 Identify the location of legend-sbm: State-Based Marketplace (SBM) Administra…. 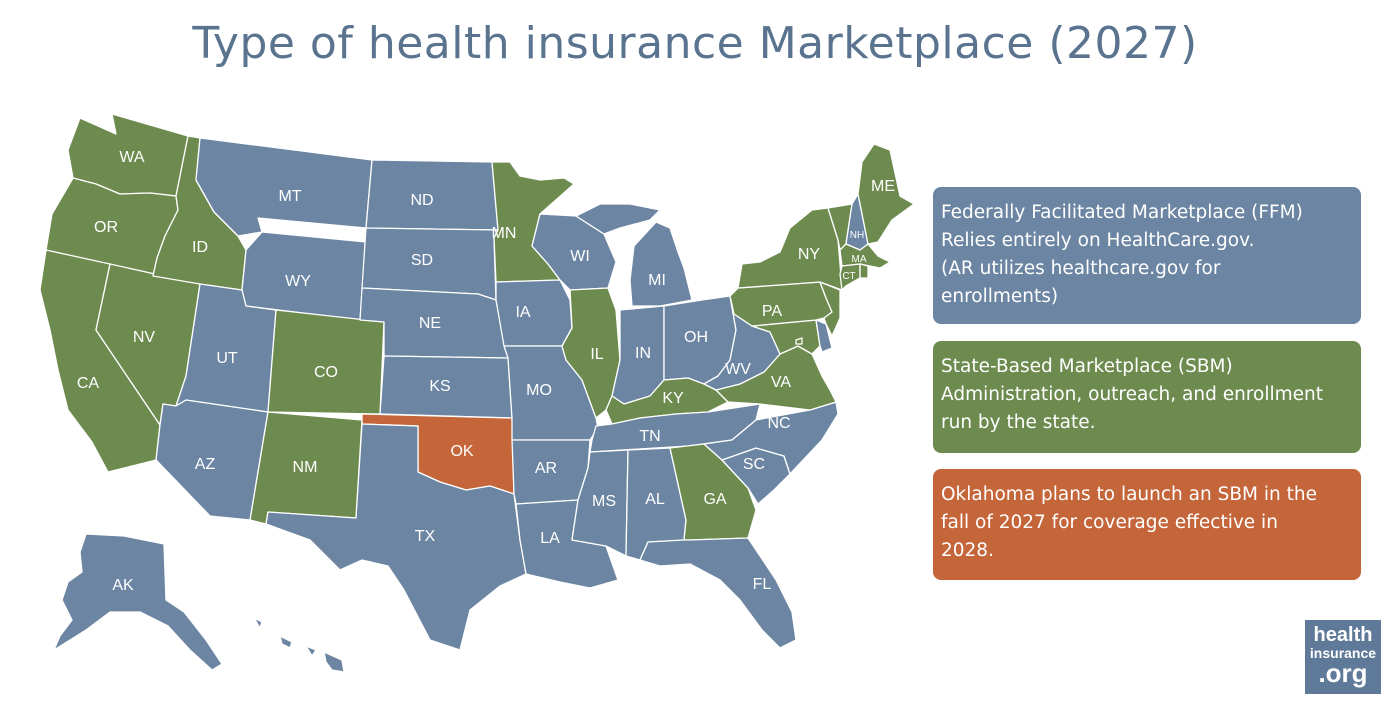
(1147, 397).